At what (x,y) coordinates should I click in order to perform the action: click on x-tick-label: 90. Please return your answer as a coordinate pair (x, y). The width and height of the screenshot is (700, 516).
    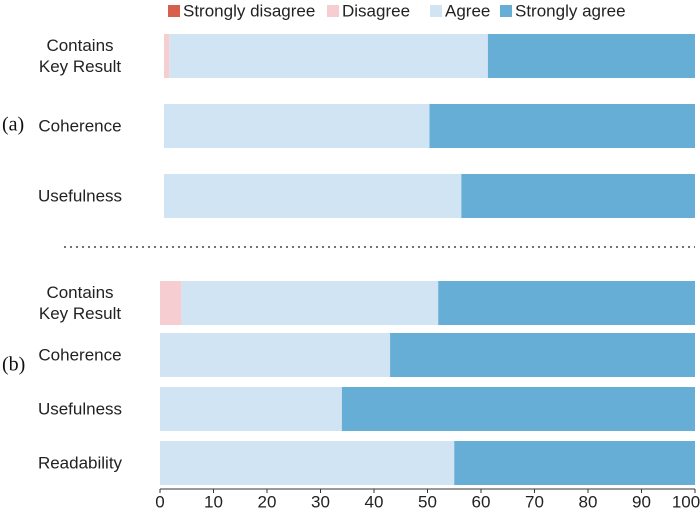
    Looking at the image, I should click on (641, 501).